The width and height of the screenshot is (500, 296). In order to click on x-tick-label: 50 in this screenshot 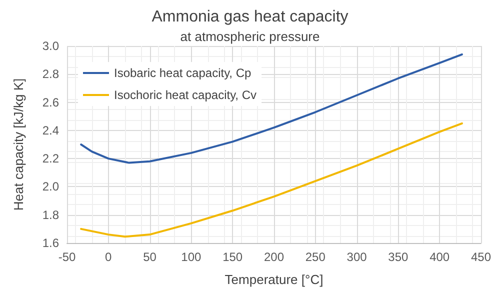, I will do `click(150, 257)`.